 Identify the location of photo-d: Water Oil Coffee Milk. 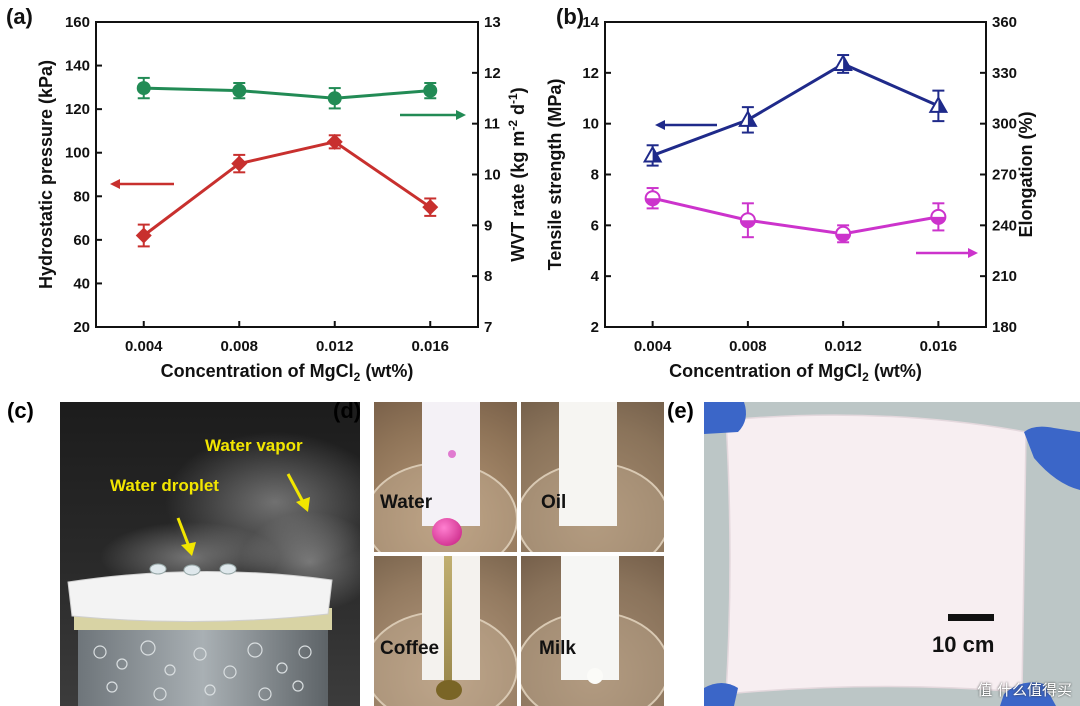
(519, 554).